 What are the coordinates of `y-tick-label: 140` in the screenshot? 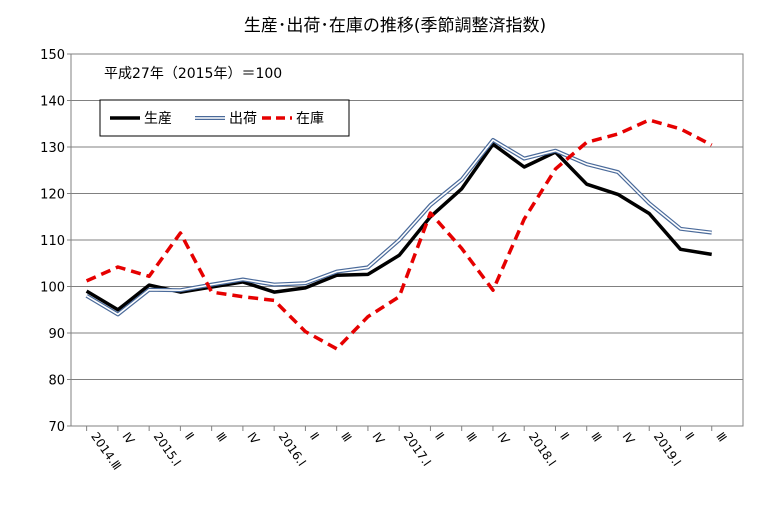 It's located at (52, 102).